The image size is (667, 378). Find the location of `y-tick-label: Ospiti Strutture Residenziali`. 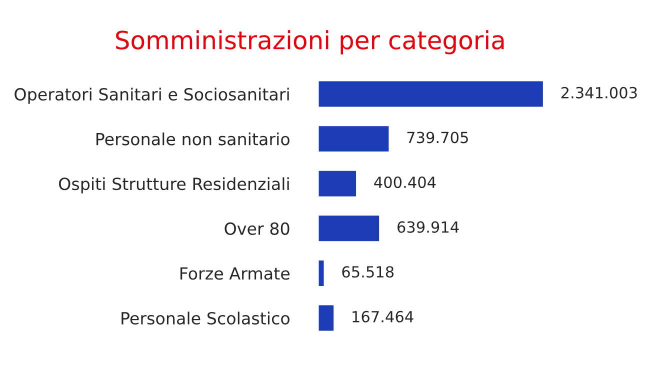

y-tick-label: Ospiti Strutture Residenziali is located at coordinates (174, 185).